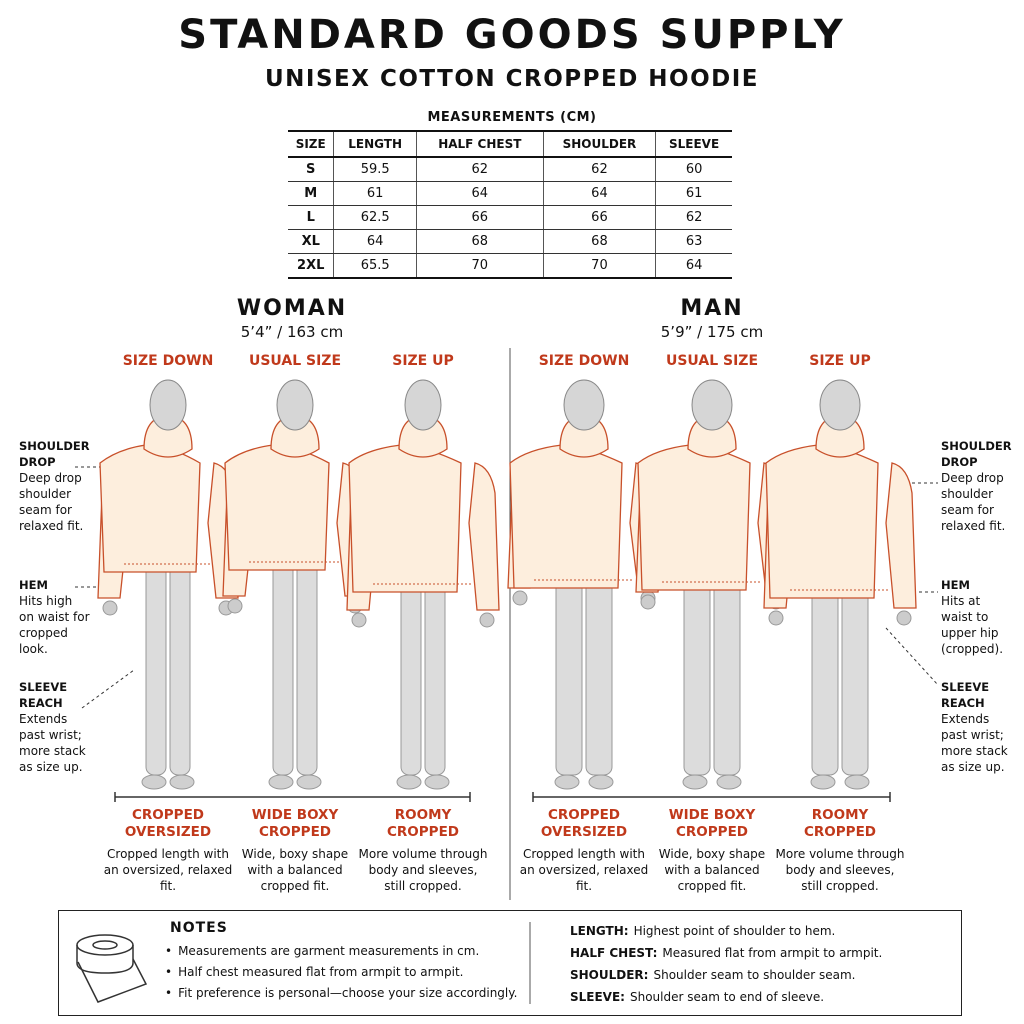  Describe the element at coordinates (311, 266) in the screenshot. I see `table-cell: 2XL` at that location.